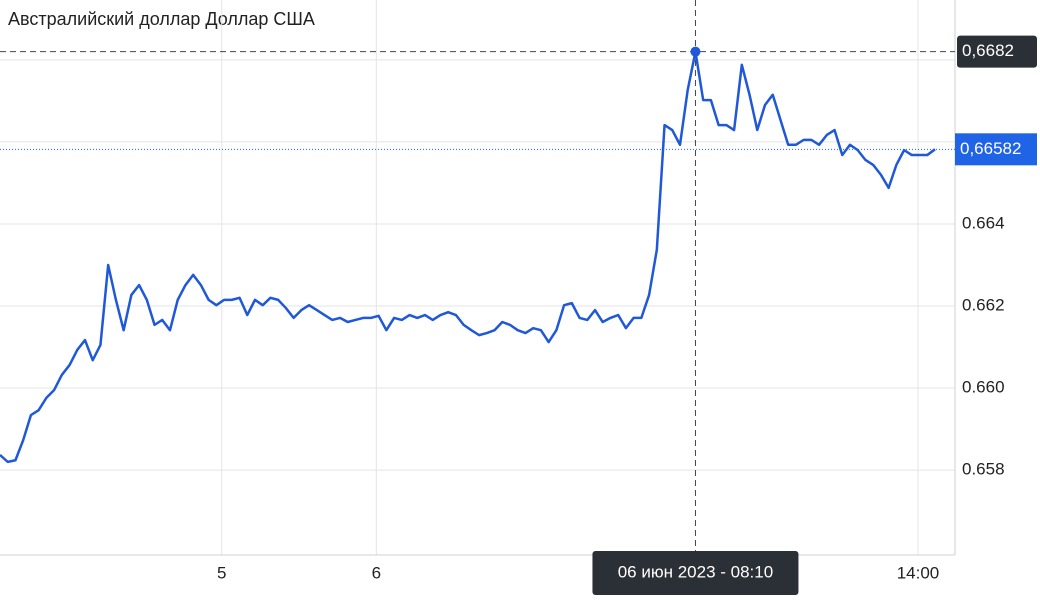 The width and height of the screenshot is (1040, 600). I want to click on crosshair-x-label: 06 июн 2023 - 08:10, so click(695, 571).